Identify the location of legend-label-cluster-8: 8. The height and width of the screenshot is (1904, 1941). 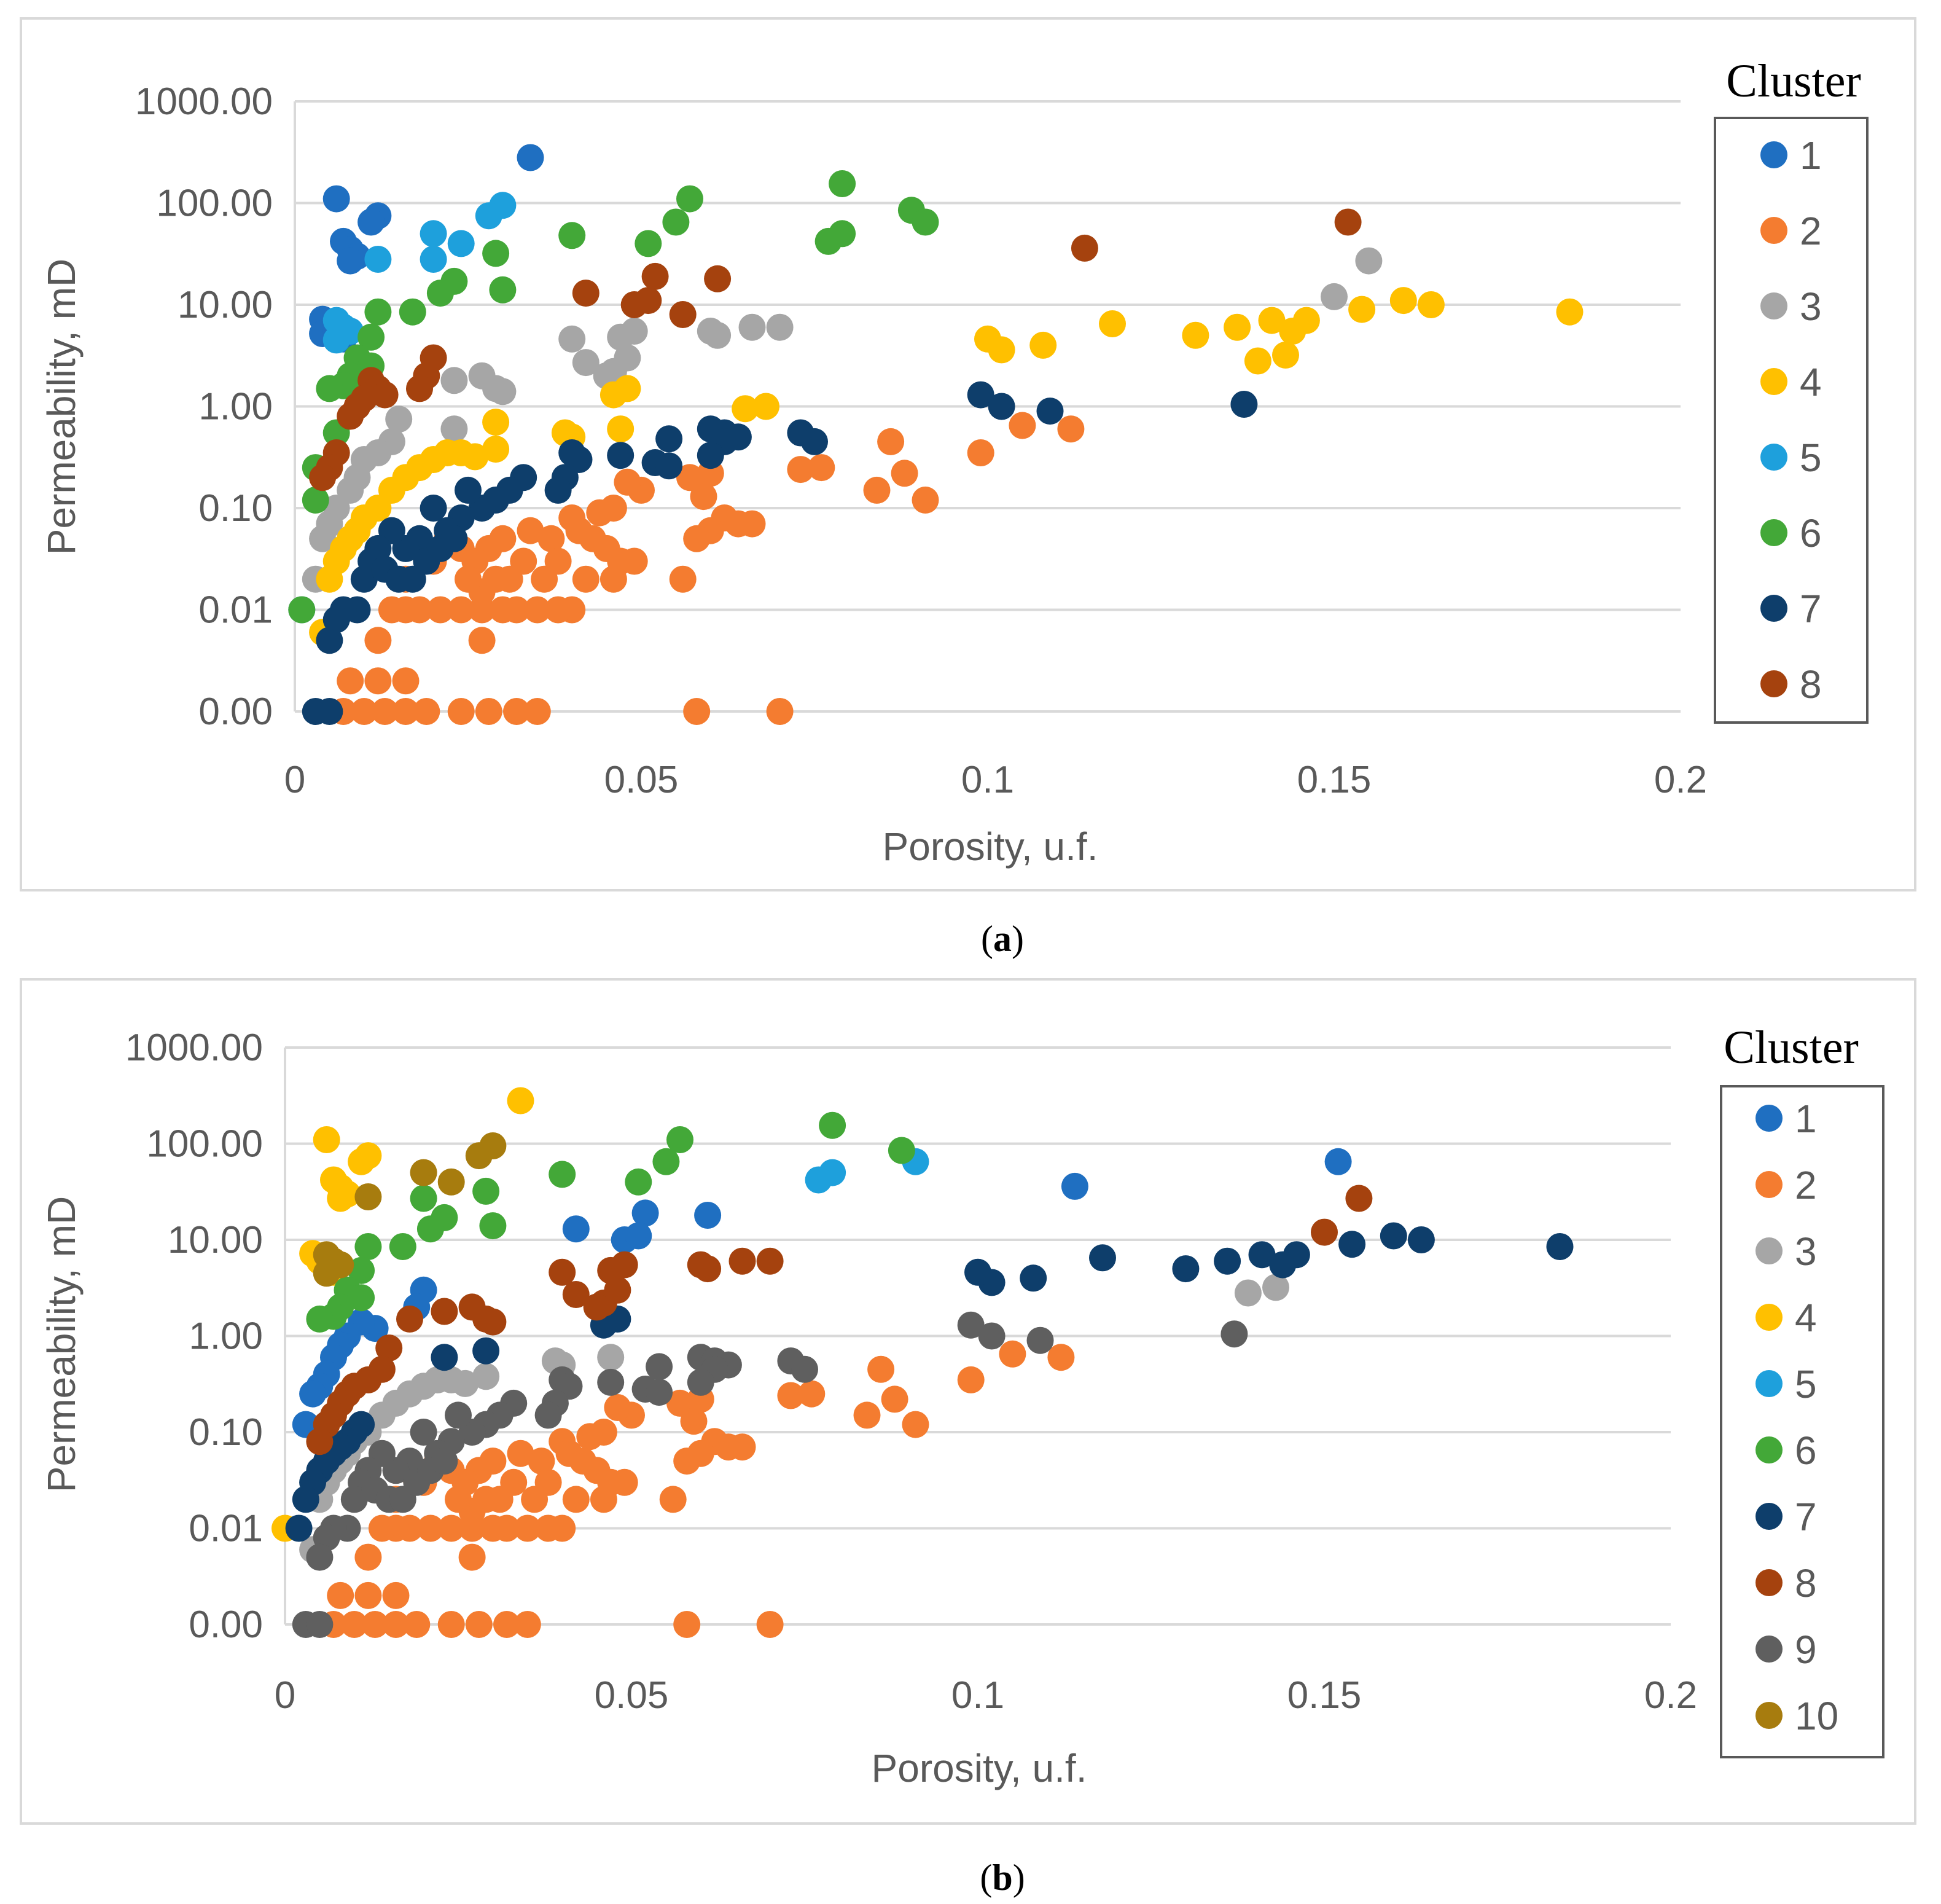
(1811, 684).